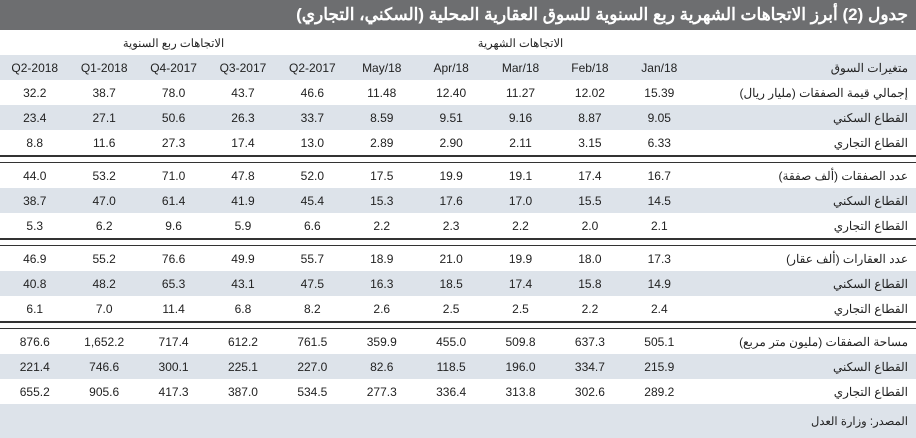 The width and height of the screenshot is (916, 438). Describe the element at coordinates (659, 283) in the screenshot. I see `table-cell: 14.9` at that location.